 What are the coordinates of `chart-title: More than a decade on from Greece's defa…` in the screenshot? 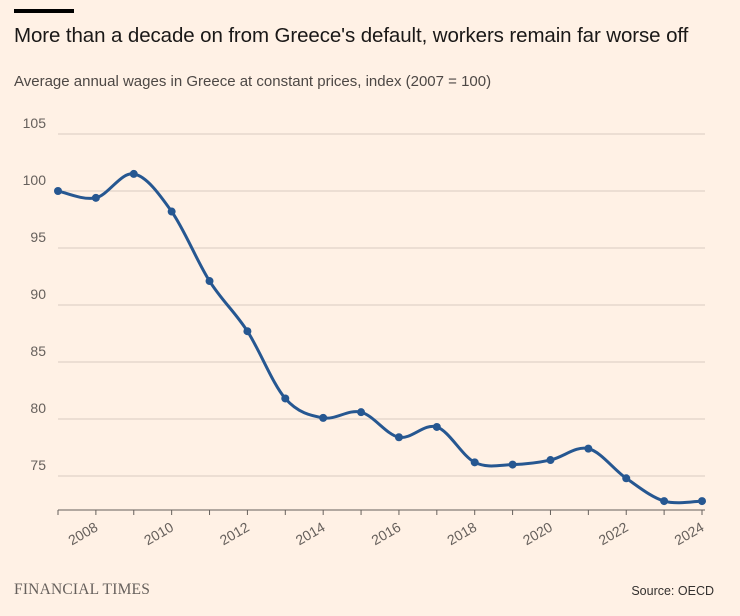 It's located at (351, 35).